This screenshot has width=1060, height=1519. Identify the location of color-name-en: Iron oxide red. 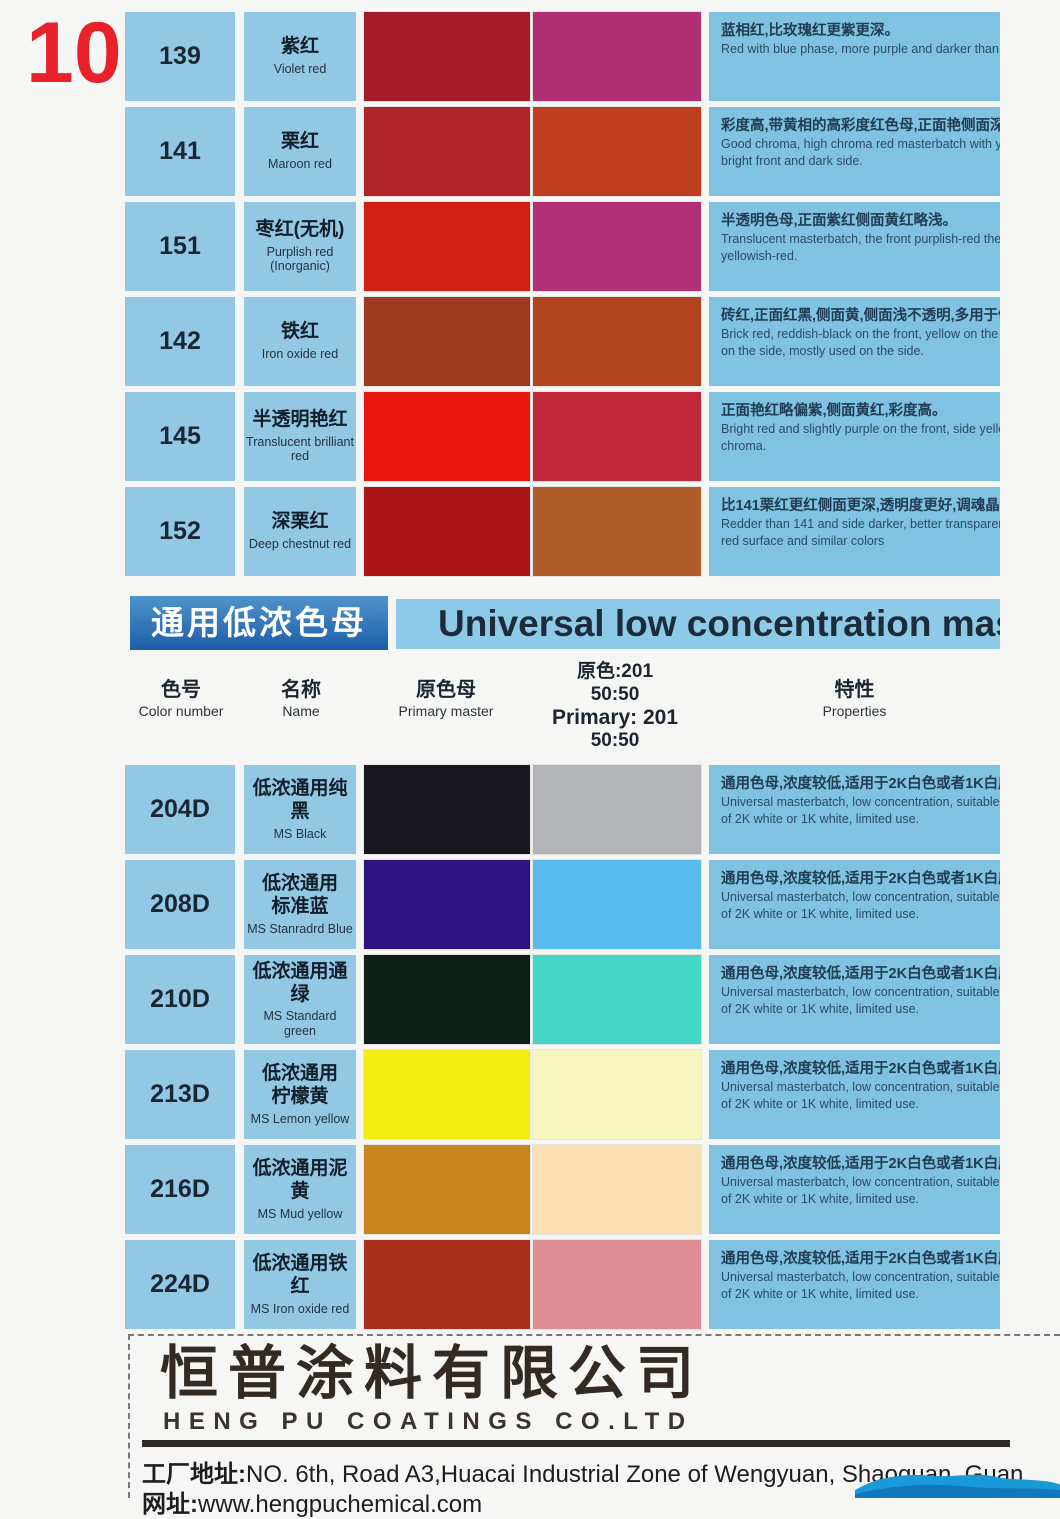
(300, 354).